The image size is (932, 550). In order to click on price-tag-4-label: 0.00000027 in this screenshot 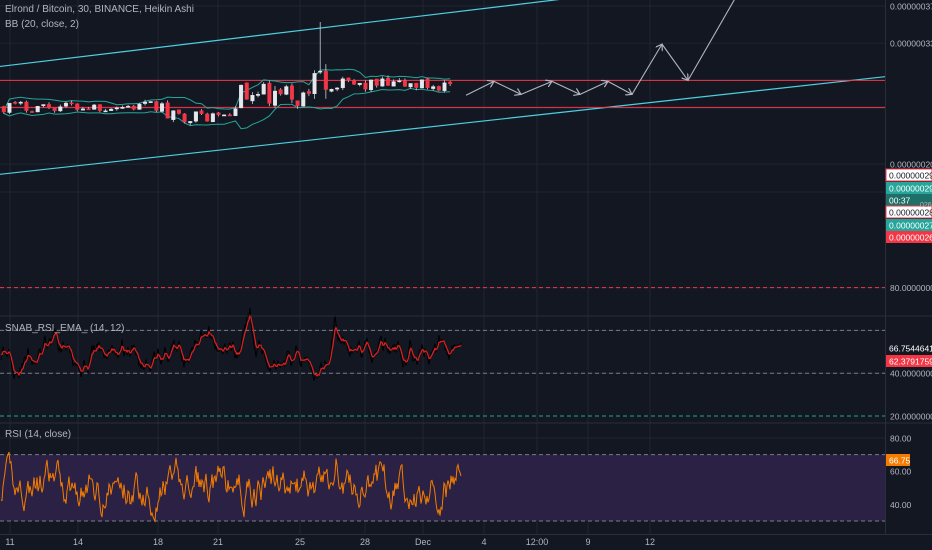, I will do `click(910, 226)`.